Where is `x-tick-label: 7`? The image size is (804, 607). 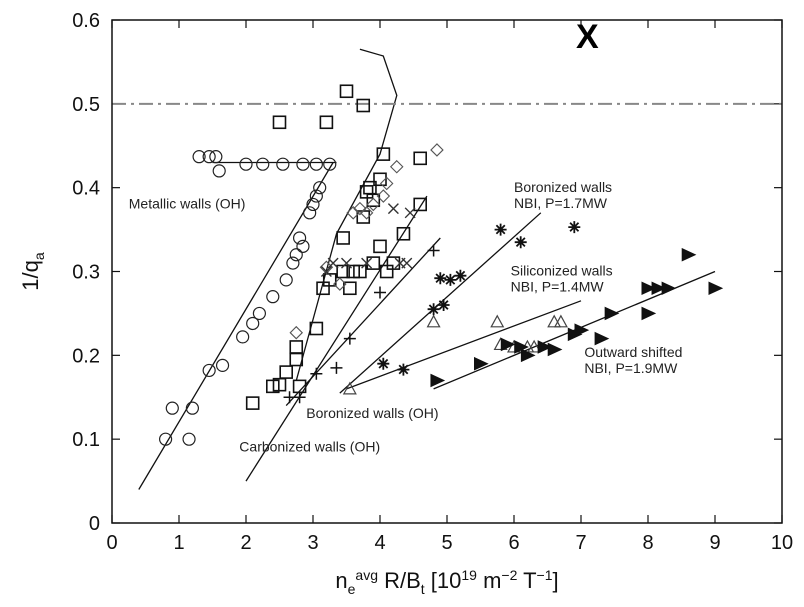
x-tick-label: 7 is located at coordinates (580, 543).